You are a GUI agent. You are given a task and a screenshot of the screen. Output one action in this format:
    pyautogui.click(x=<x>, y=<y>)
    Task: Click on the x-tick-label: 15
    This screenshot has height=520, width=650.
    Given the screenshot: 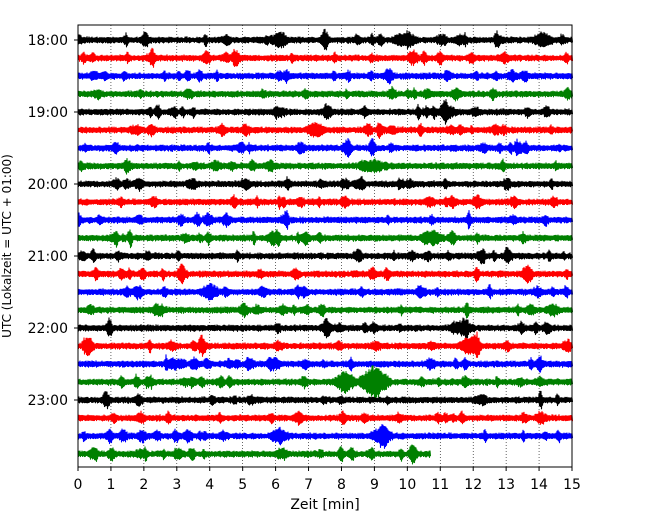 What is the action you would take?
    pyautogui.click(x=572, y=485)
    